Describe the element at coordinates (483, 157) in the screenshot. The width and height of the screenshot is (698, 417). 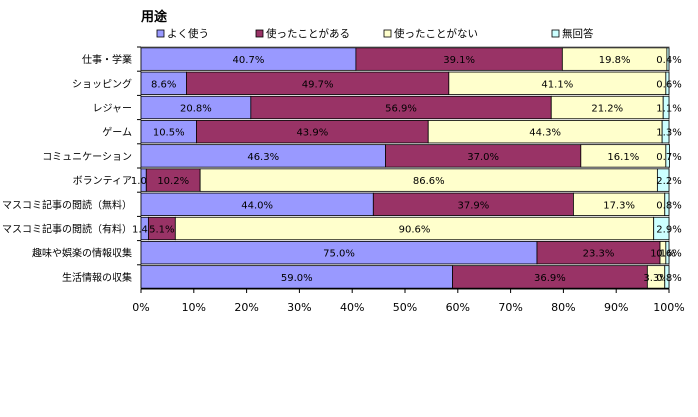
I see `data-label: 37.0%` at that location.